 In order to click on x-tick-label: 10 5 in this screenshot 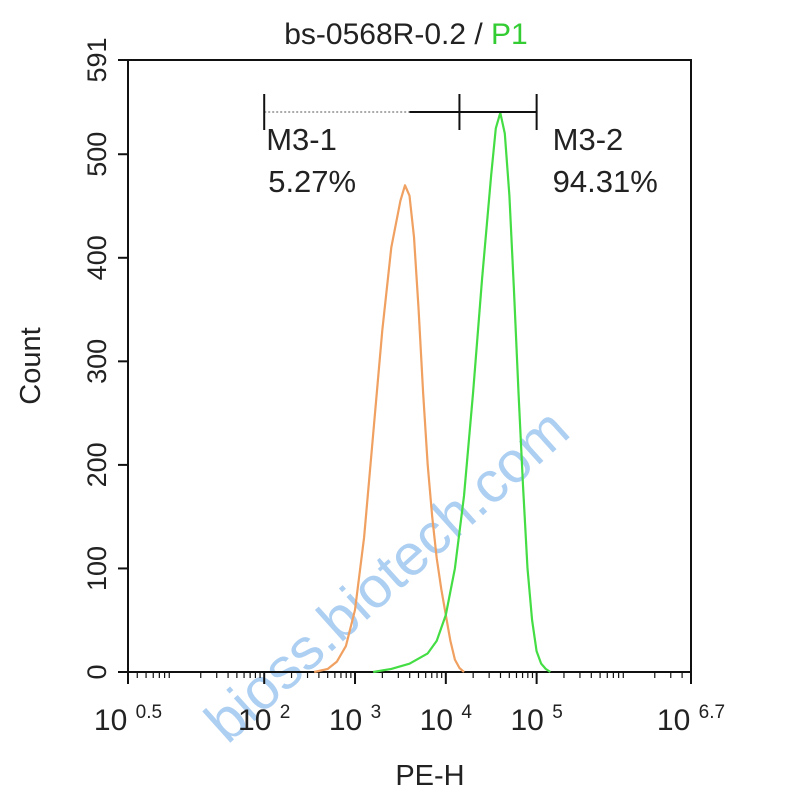, I will do `click(536, 719)`.